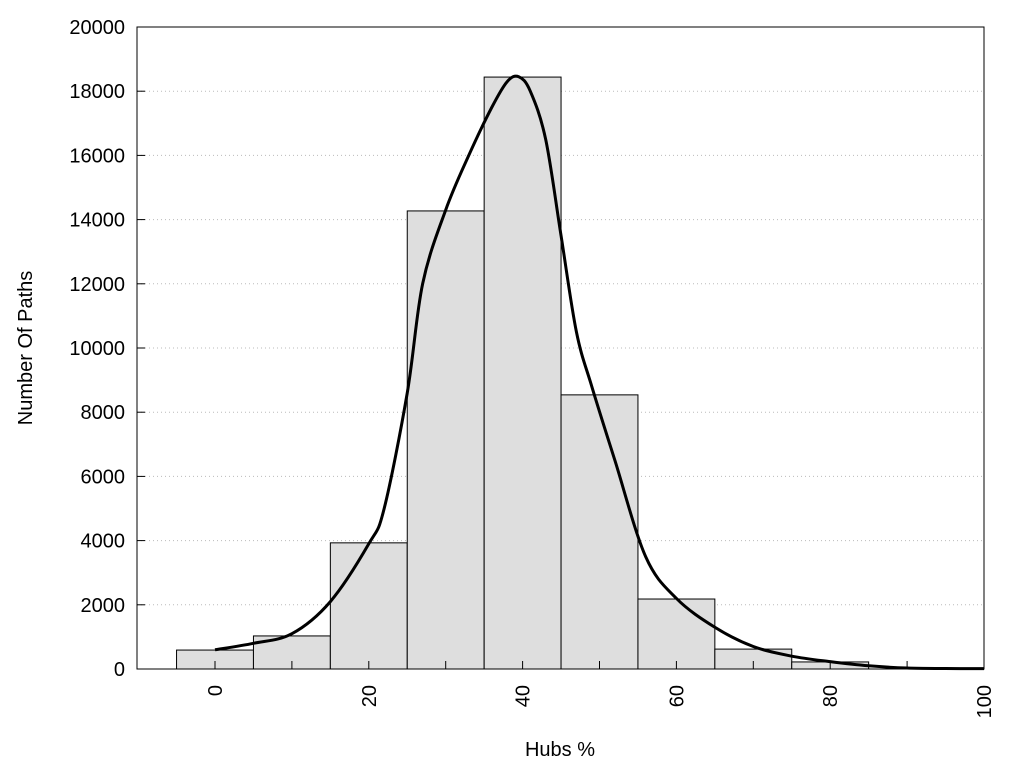 The height and width of the screenshot is (773, 1024). What do you see at coordinates (97, 92) in the screenshot?
I see `y-tick-label: 18000` at bounding box center [97, 92].